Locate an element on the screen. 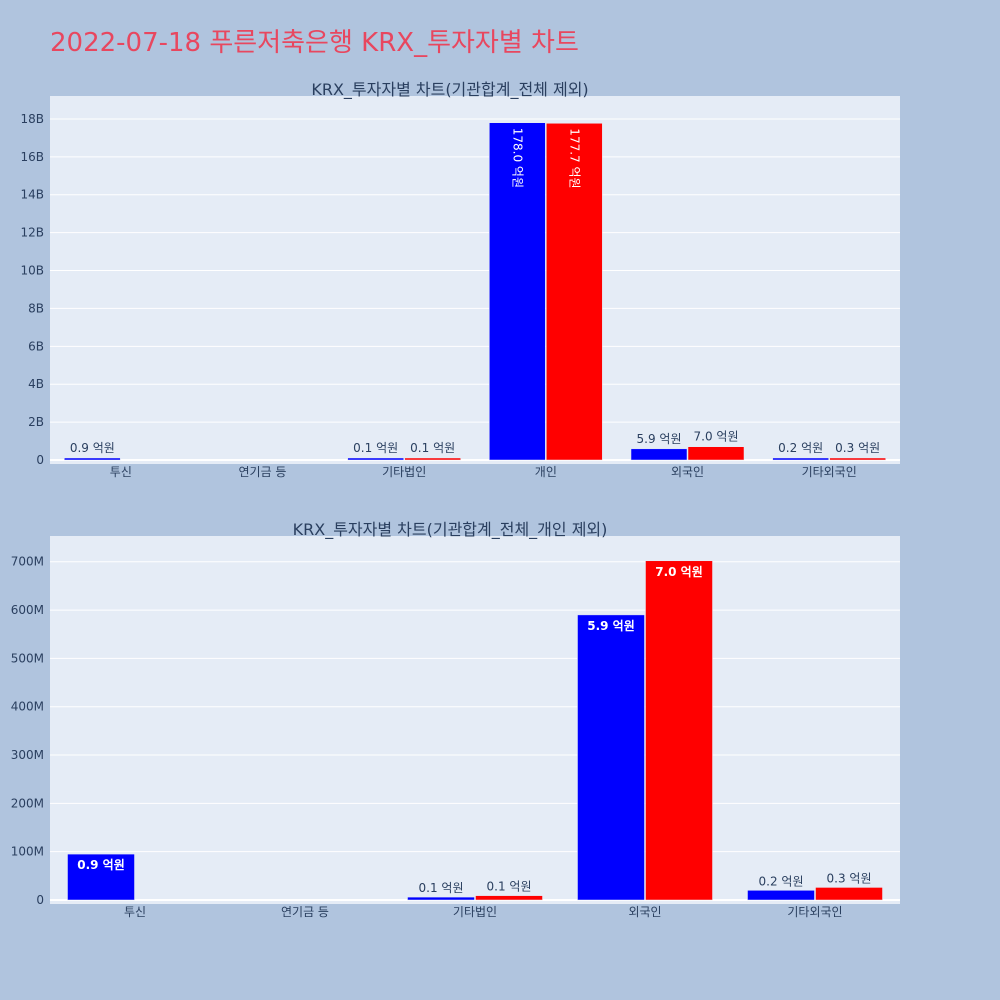 The width and height of the screenshot is (1000, 1000). y-tick-label: 700M is located at coordinates (27, 562).